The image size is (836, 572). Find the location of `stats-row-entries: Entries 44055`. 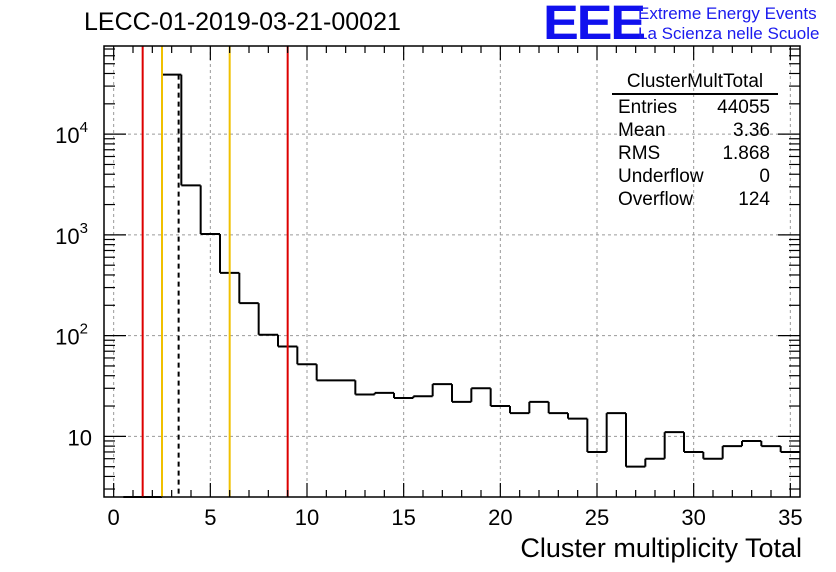

stats-row-entries: Entries 44055 is located at coordinates (695, 107).